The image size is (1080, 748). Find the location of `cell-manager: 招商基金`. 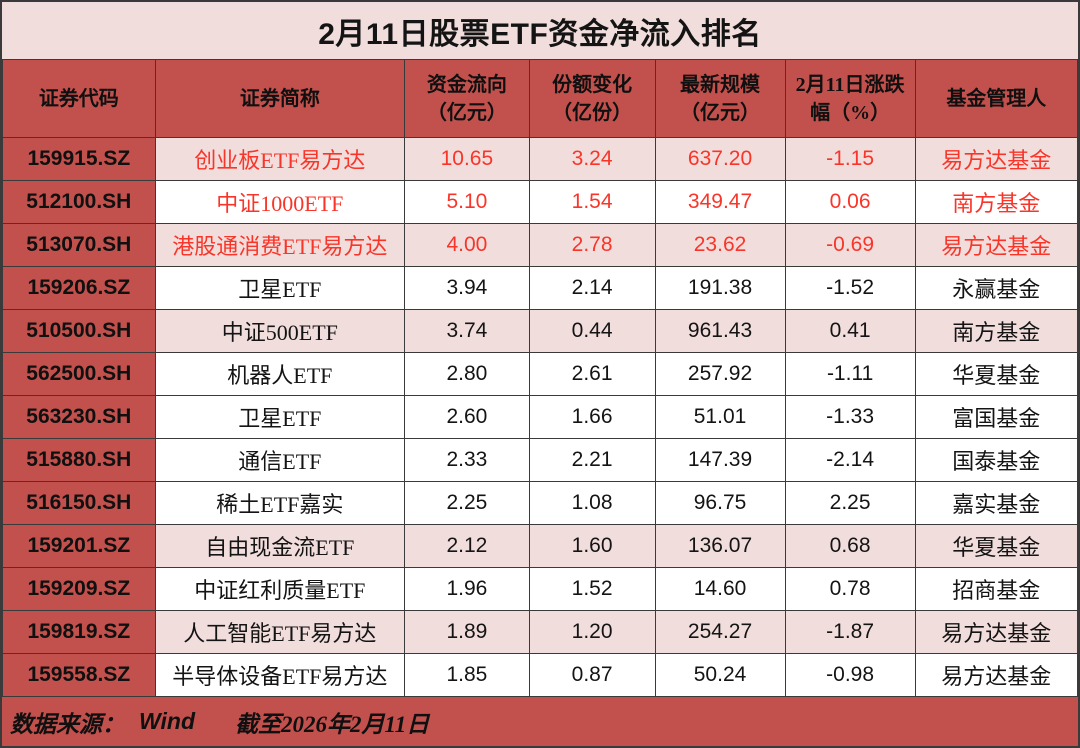

cell-manager: 招商基金 is located at coordinates (996, 589).